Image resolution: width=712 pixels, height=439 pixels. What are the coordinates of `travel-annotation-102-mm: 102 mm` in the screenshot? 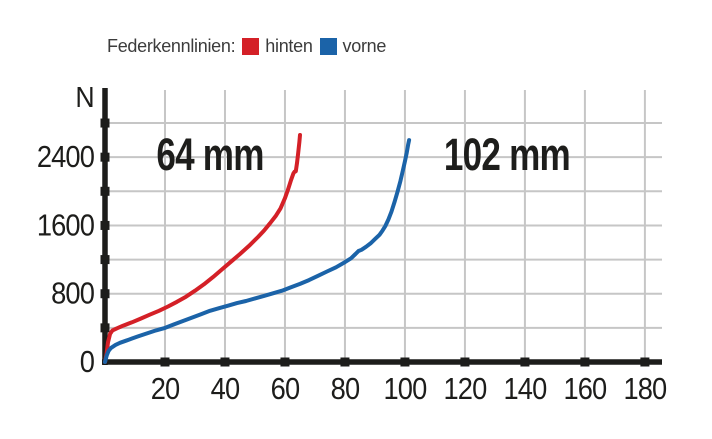 It's located at (507, 154).